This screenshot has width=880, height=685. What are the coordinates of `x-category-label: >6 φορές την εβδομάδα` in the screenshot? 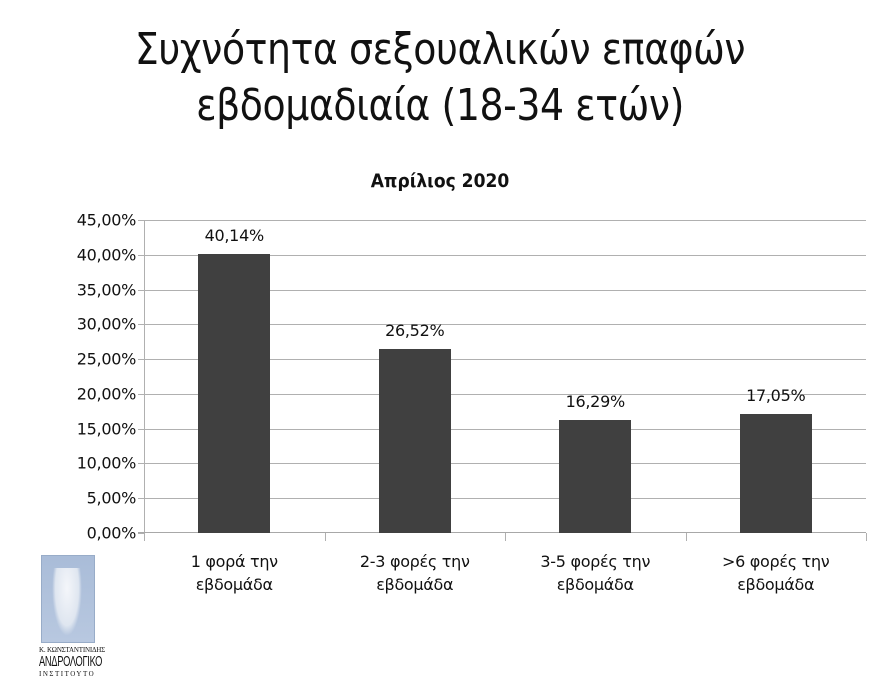 It's located at (776, 573).